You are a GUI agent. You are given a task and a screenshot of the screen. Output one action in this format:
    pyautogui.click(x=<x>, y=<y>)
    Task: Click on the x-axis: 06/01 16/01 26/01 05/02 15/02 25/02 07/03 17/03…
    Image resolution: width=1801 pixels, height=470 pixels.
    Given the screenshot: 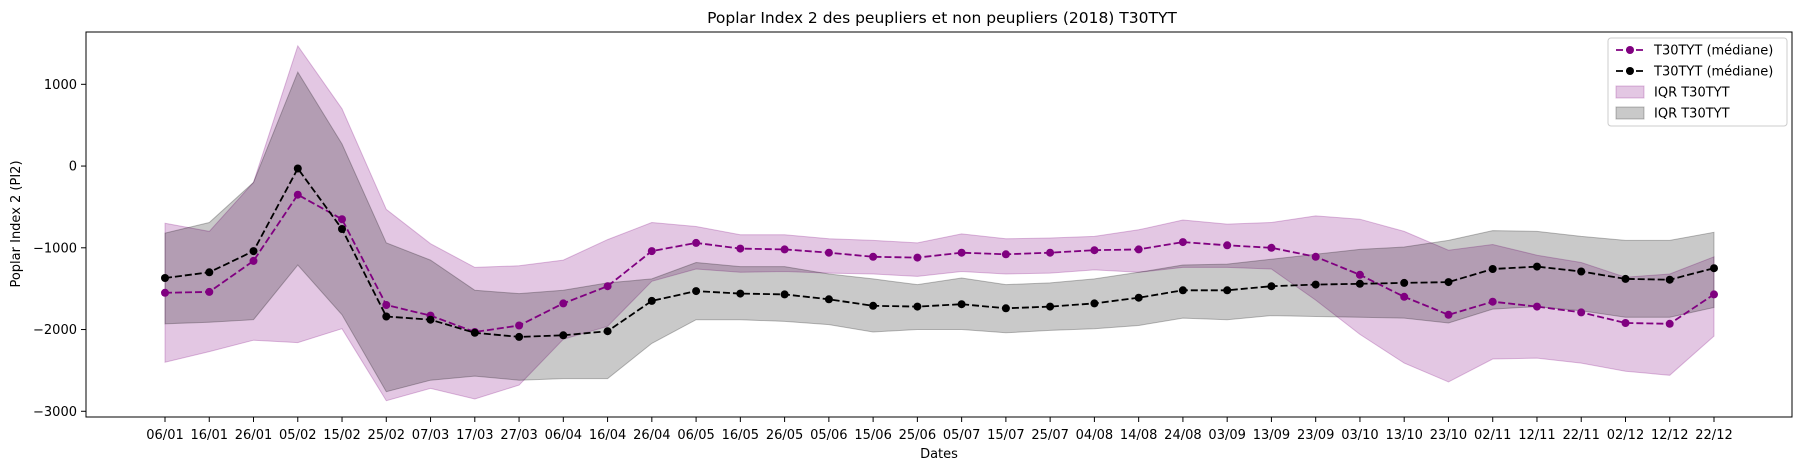 What is the action you would take?
    pyautogui.click(x=939, y=430)
    